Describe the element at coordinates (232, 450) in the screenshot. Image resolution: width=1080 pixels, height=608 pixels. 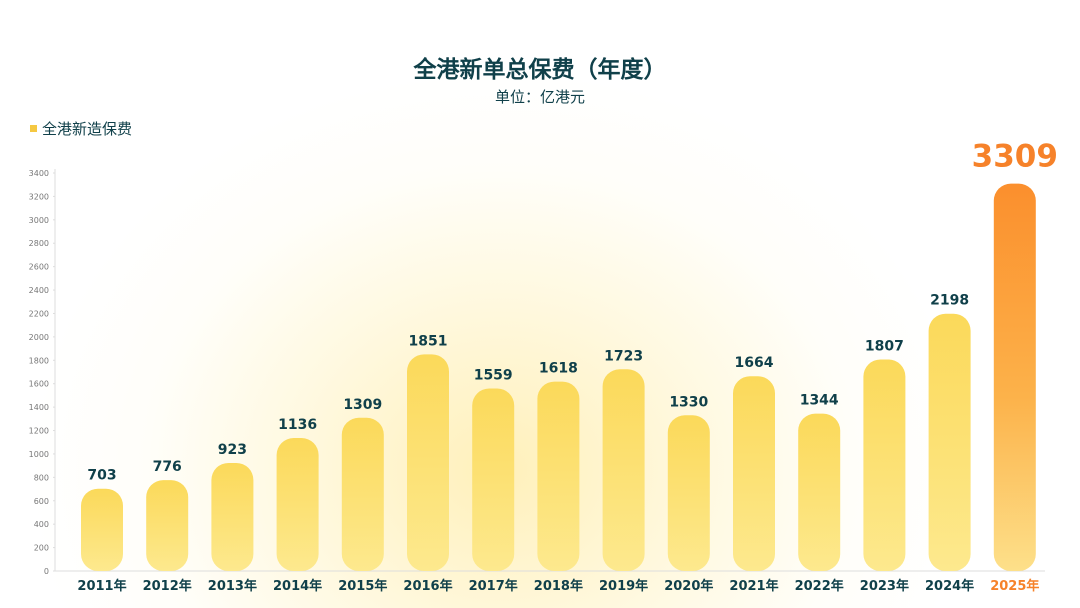
I see `data-label: 923` at that location.